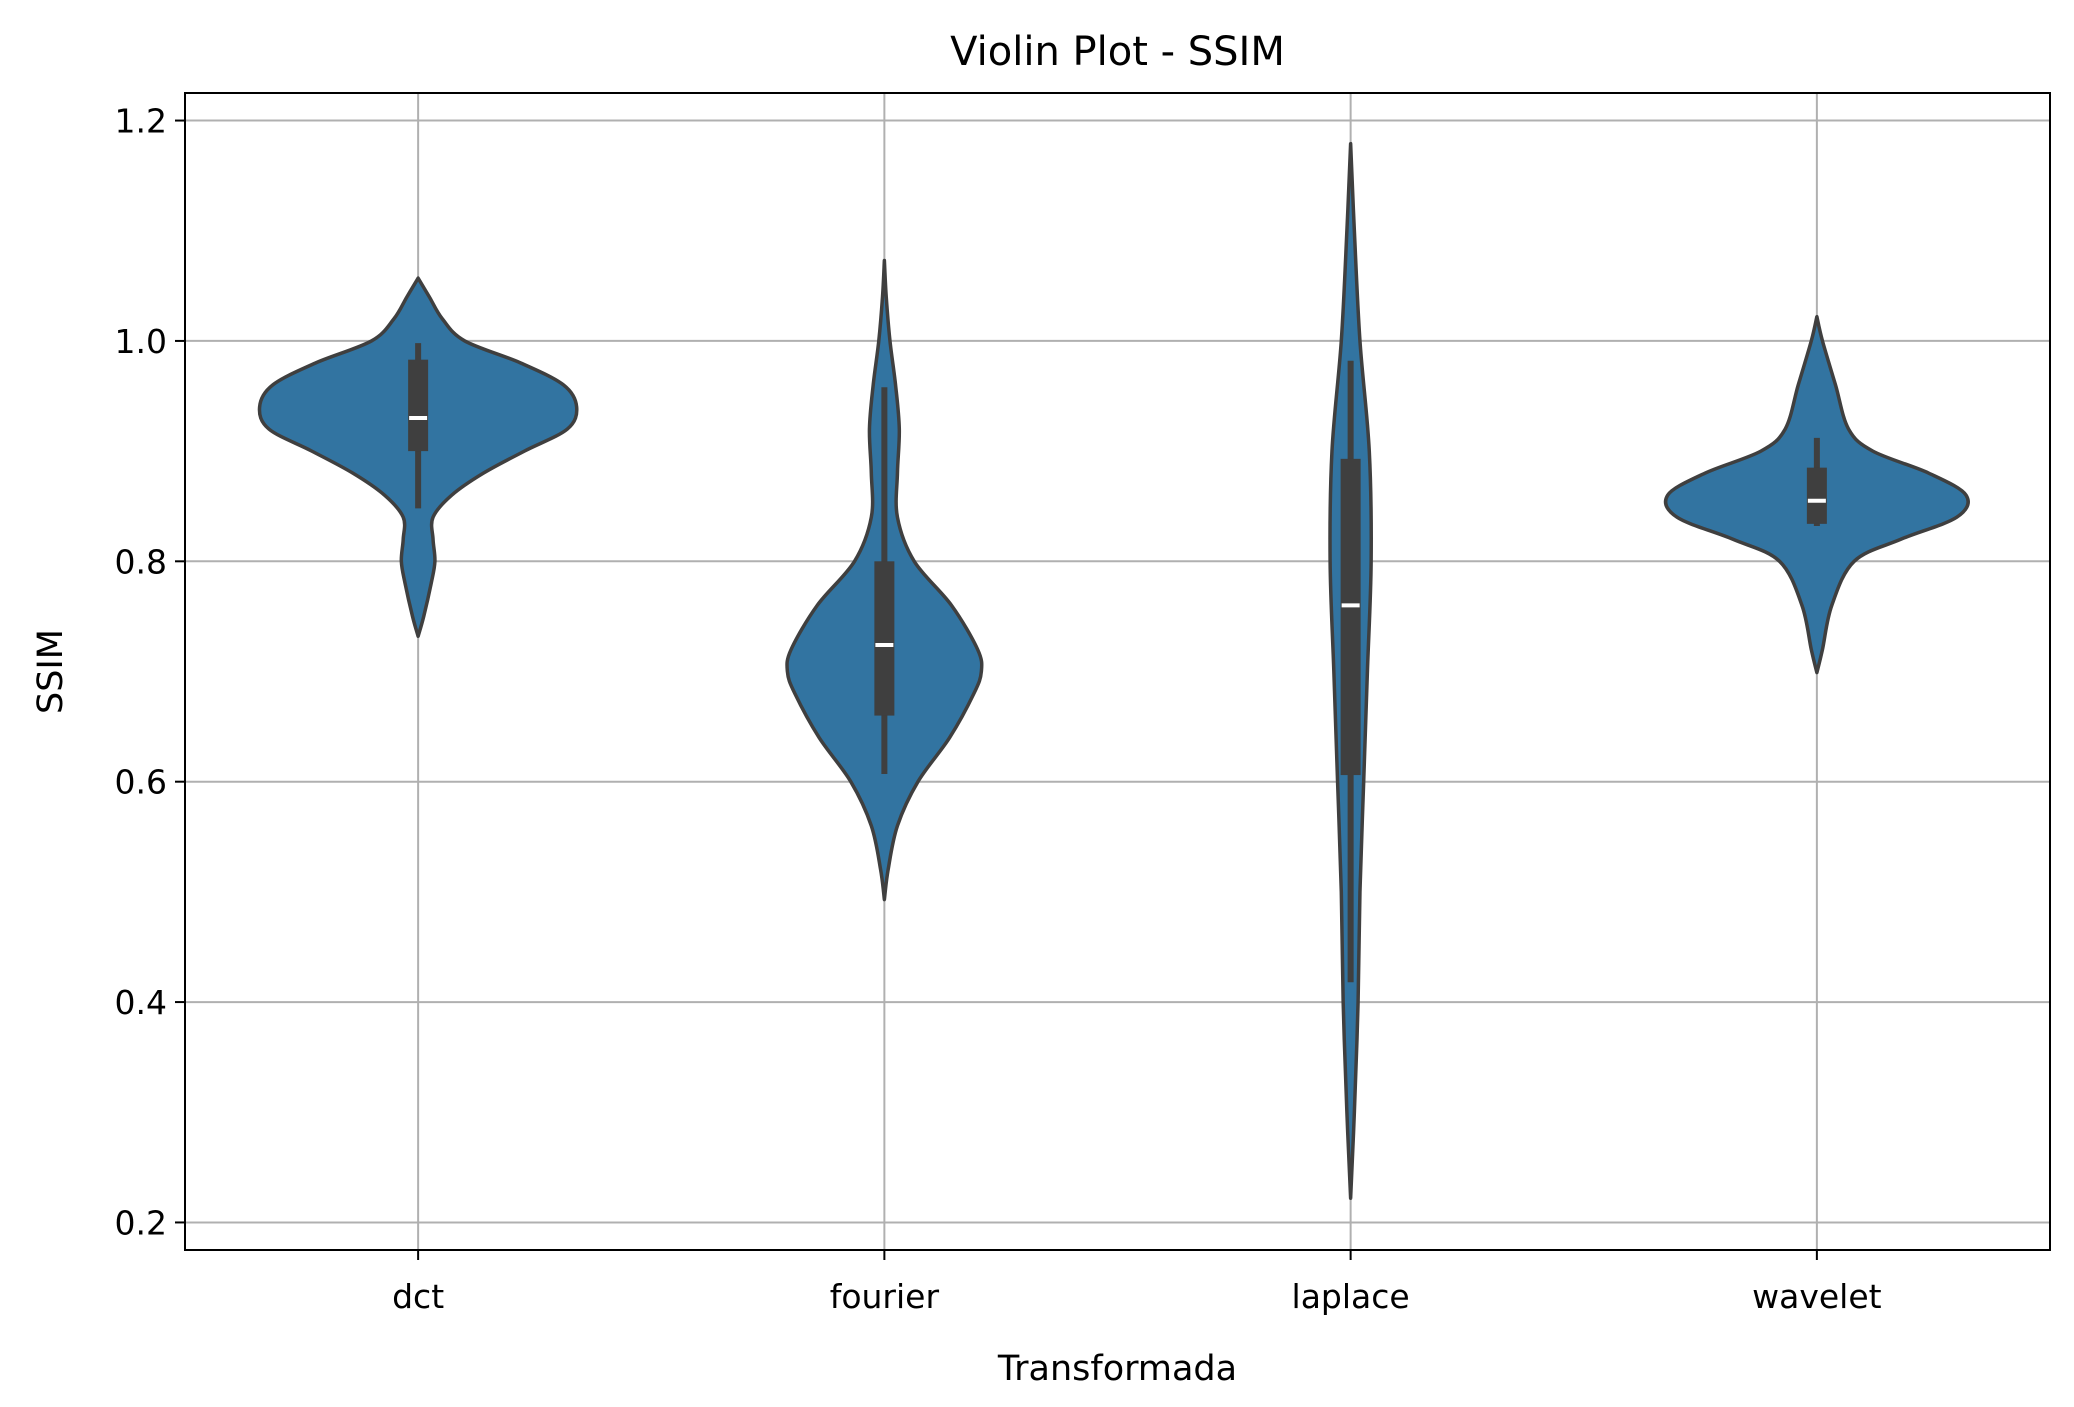 Image resolution: width=2074 pixels, height=1407 pixels. Describe the element at coordinates (1351, 1296) in the screenshot. I see `x-tick-label: laplace` at that location.